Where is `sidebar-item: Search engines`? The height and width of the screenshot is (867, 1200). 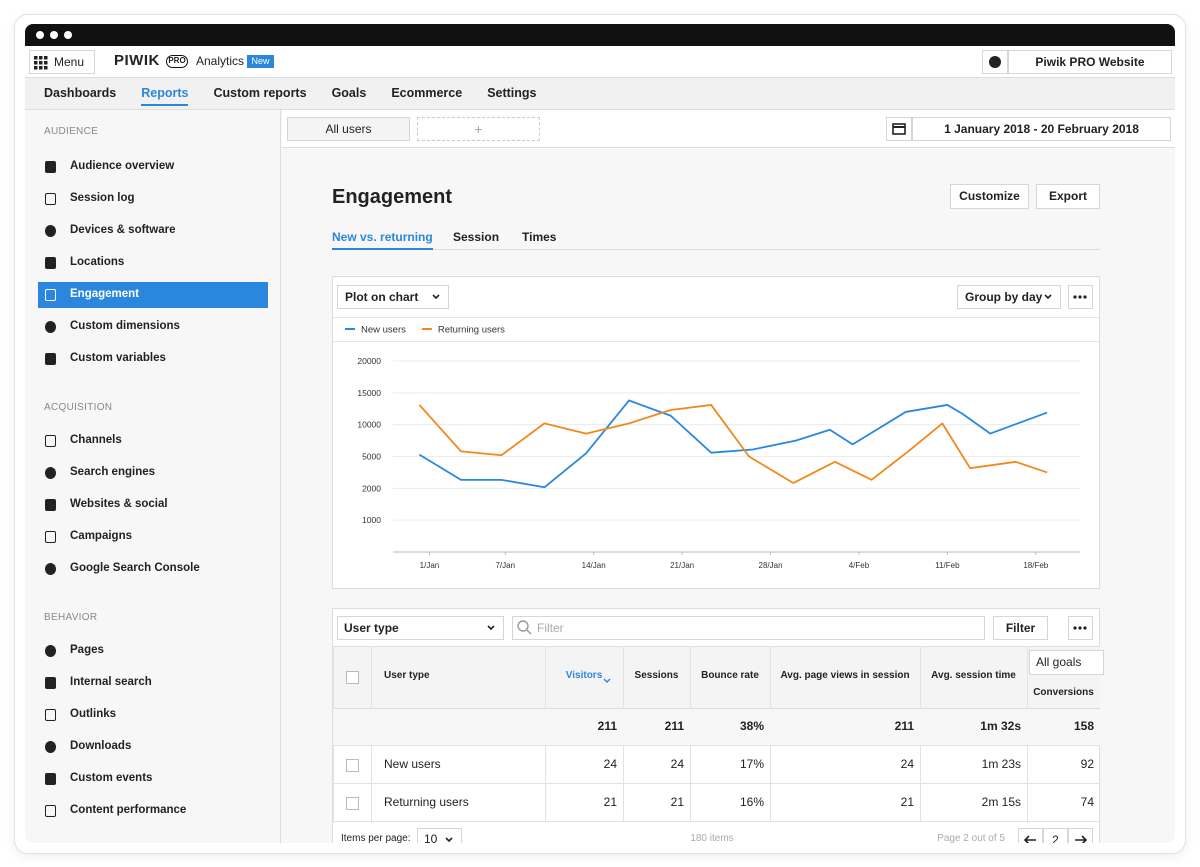
sidebar-item: Search engines is located at coordinates (165, 473).